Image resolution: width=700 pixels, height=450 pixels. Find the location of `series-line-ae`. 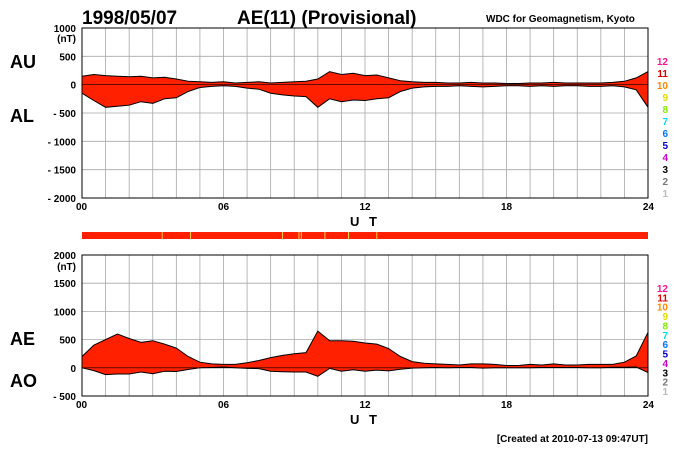

series-line-ae is located at coordinates (365, 348).